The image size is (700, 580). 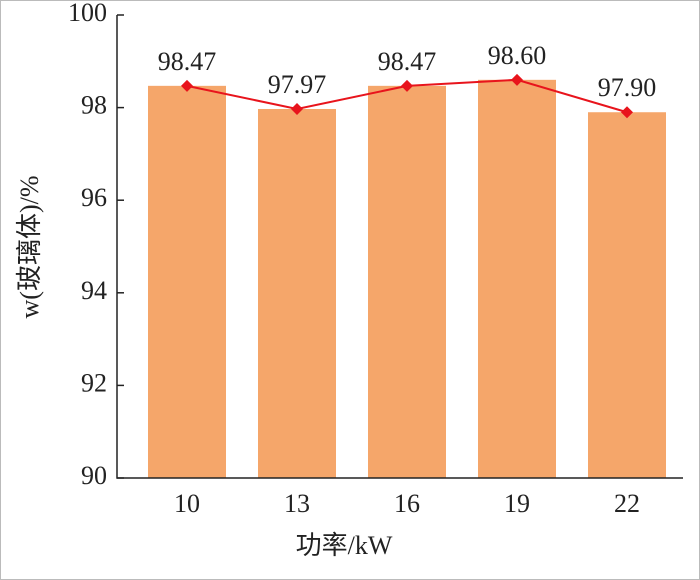 What do you see at coordinates (344, 545) in the screenshot?
I see `x-axis-label: 功率/kW` at bounding box center [344, 545].